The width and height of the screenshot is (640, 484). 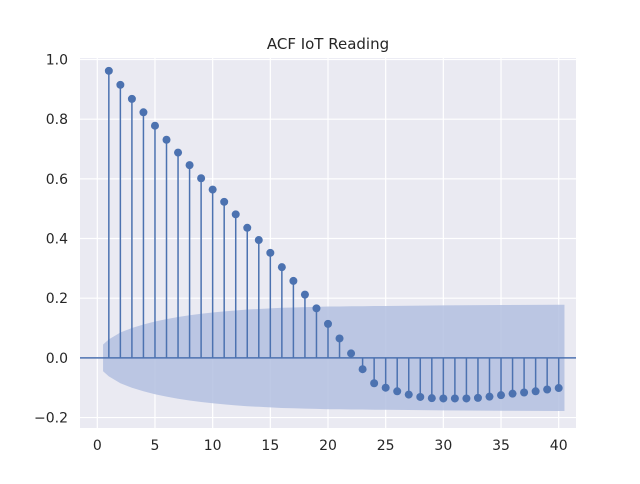 What do you see at coordinates (57, 60) in the screenshot?
I see `y-tick-label: 1.0` at bounding box center [57, 60].